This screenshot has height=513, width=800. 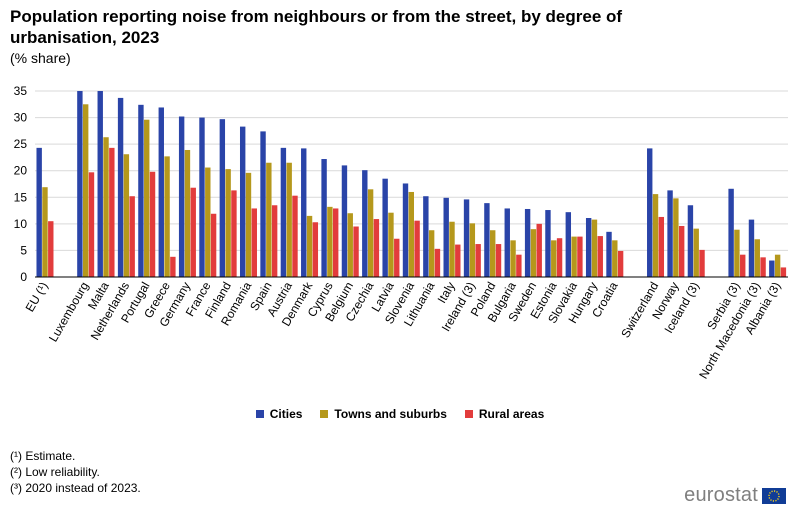 I want to click on legend: Cities Towns and suburbs Rural areas, so click(x=400, y=414).